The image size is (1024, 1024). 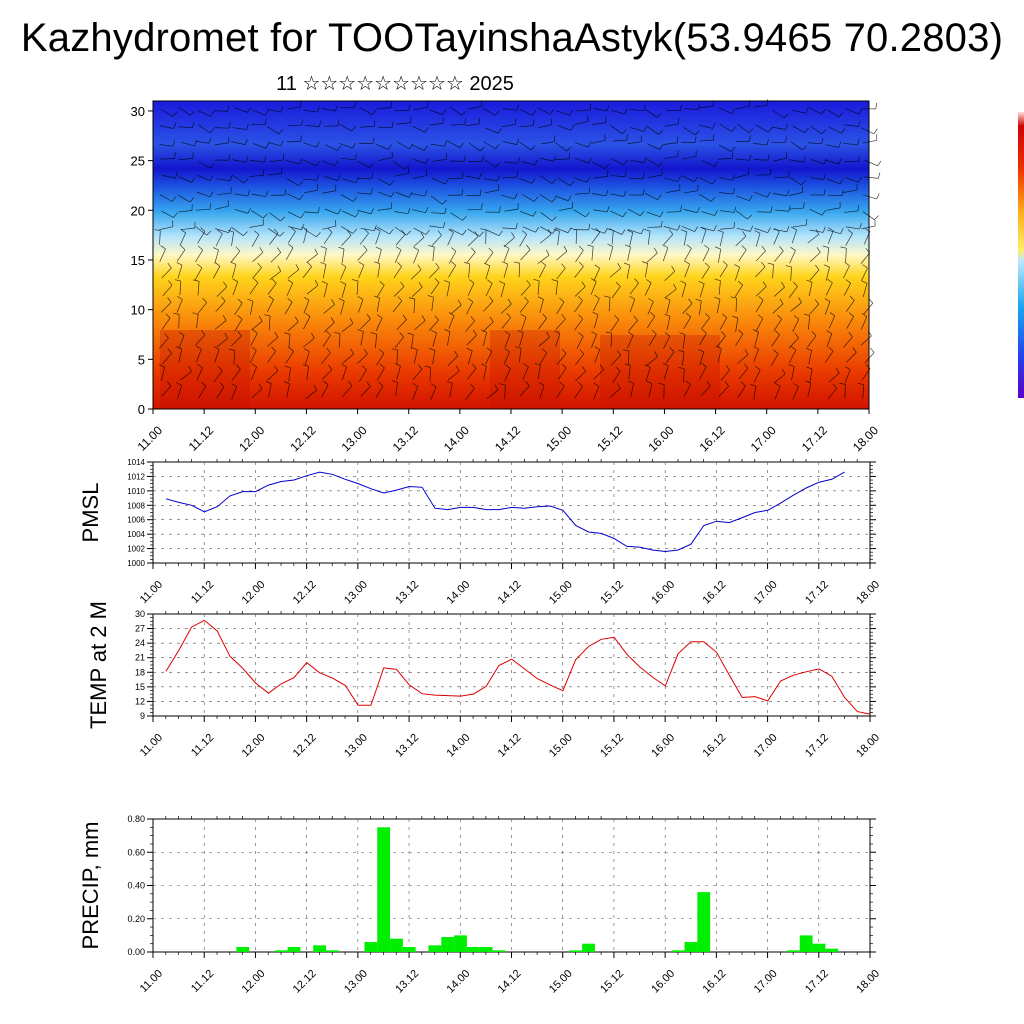 I want to click on x-tick-label: 14.12, so click(x=507, y=438).